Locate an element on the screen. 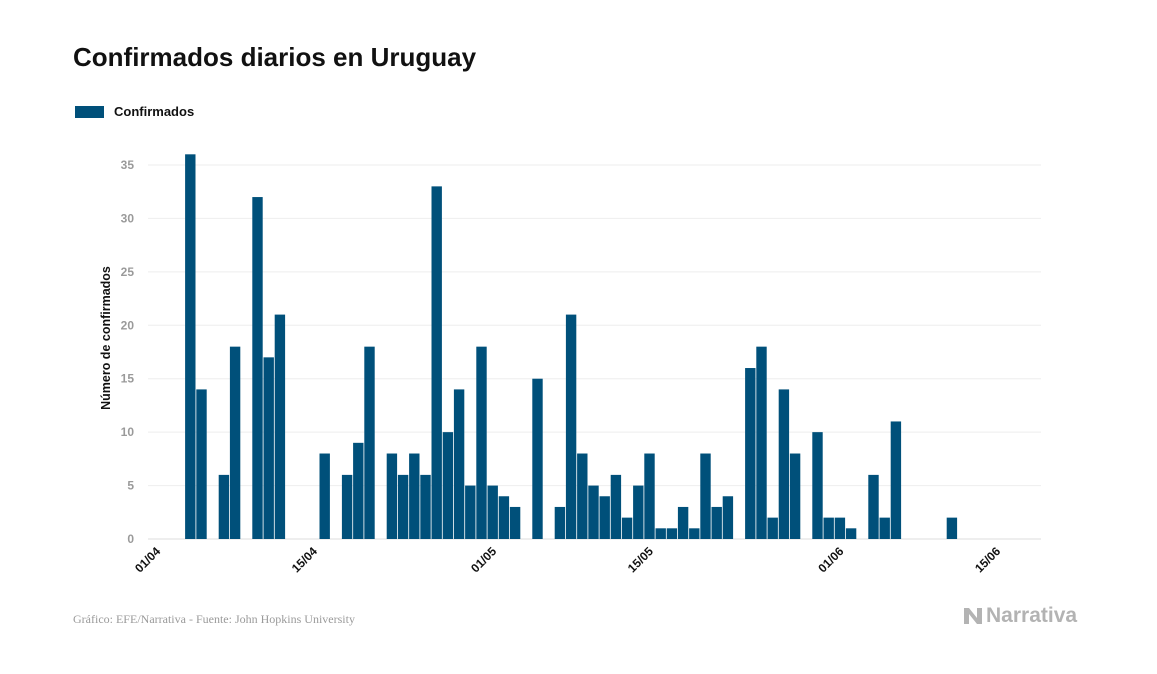 The height and width of the screenshot is (674, 1157). brand-name: Narrativa is located at coordinates (1032, 615).